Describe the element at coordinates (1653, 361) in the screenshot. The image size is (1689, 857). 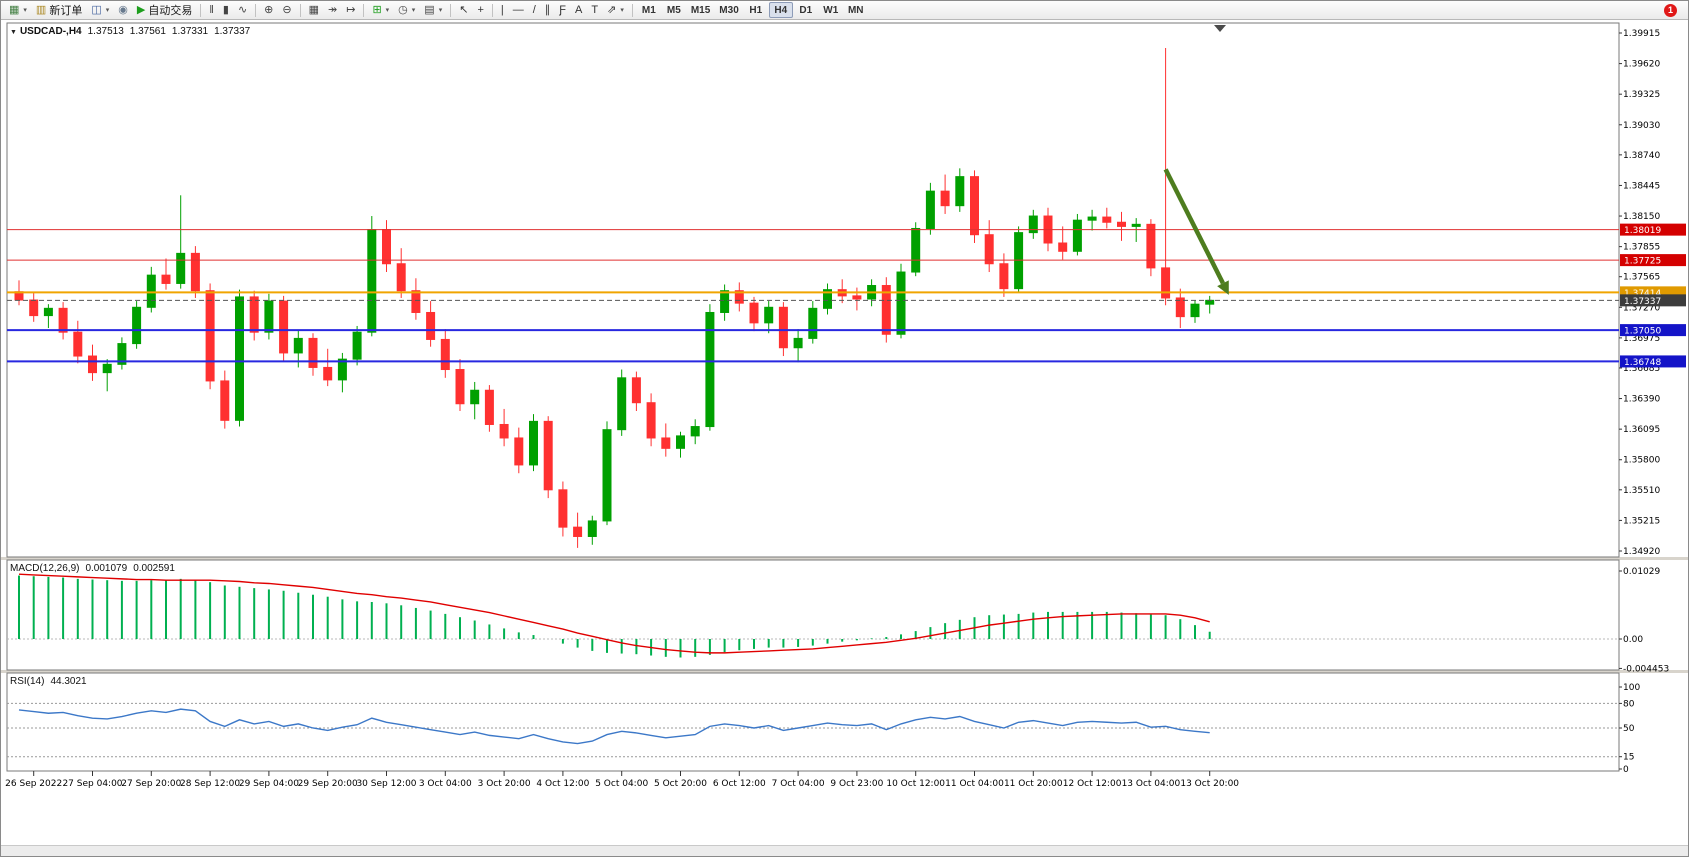
I see `price-badge: 1.36748` at that location.